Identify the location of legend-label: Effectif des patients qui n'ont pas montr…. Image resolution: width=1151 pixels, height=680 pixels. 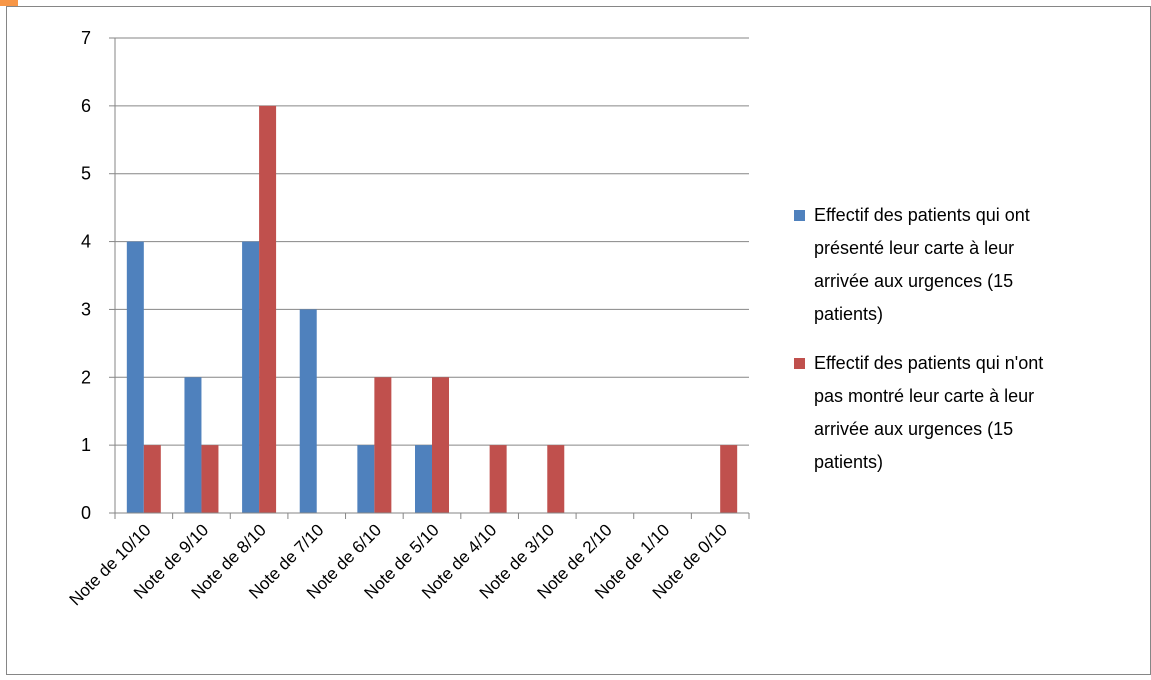
(928, 412).